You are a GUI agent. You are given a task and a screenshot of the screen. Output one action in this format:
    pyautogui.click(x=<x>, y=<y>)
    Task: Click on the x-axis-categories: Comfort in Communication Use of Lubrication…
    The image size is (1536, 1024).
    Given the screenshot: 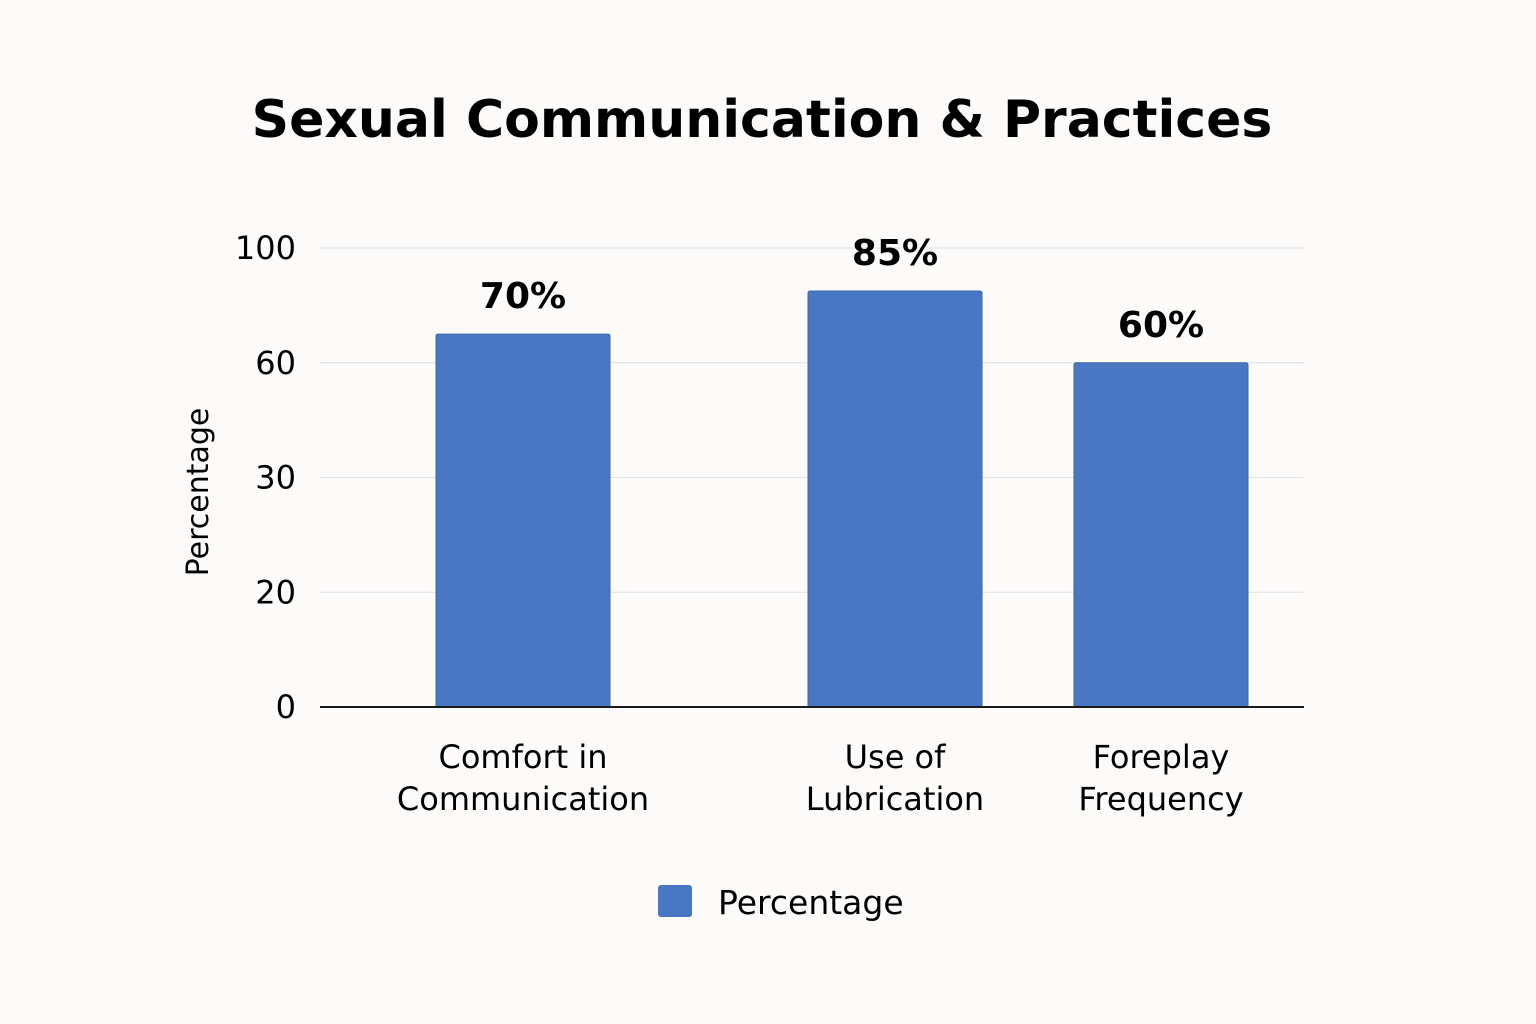 What is the action you would take?
    pyautogui.click(x=820, y=778)
    